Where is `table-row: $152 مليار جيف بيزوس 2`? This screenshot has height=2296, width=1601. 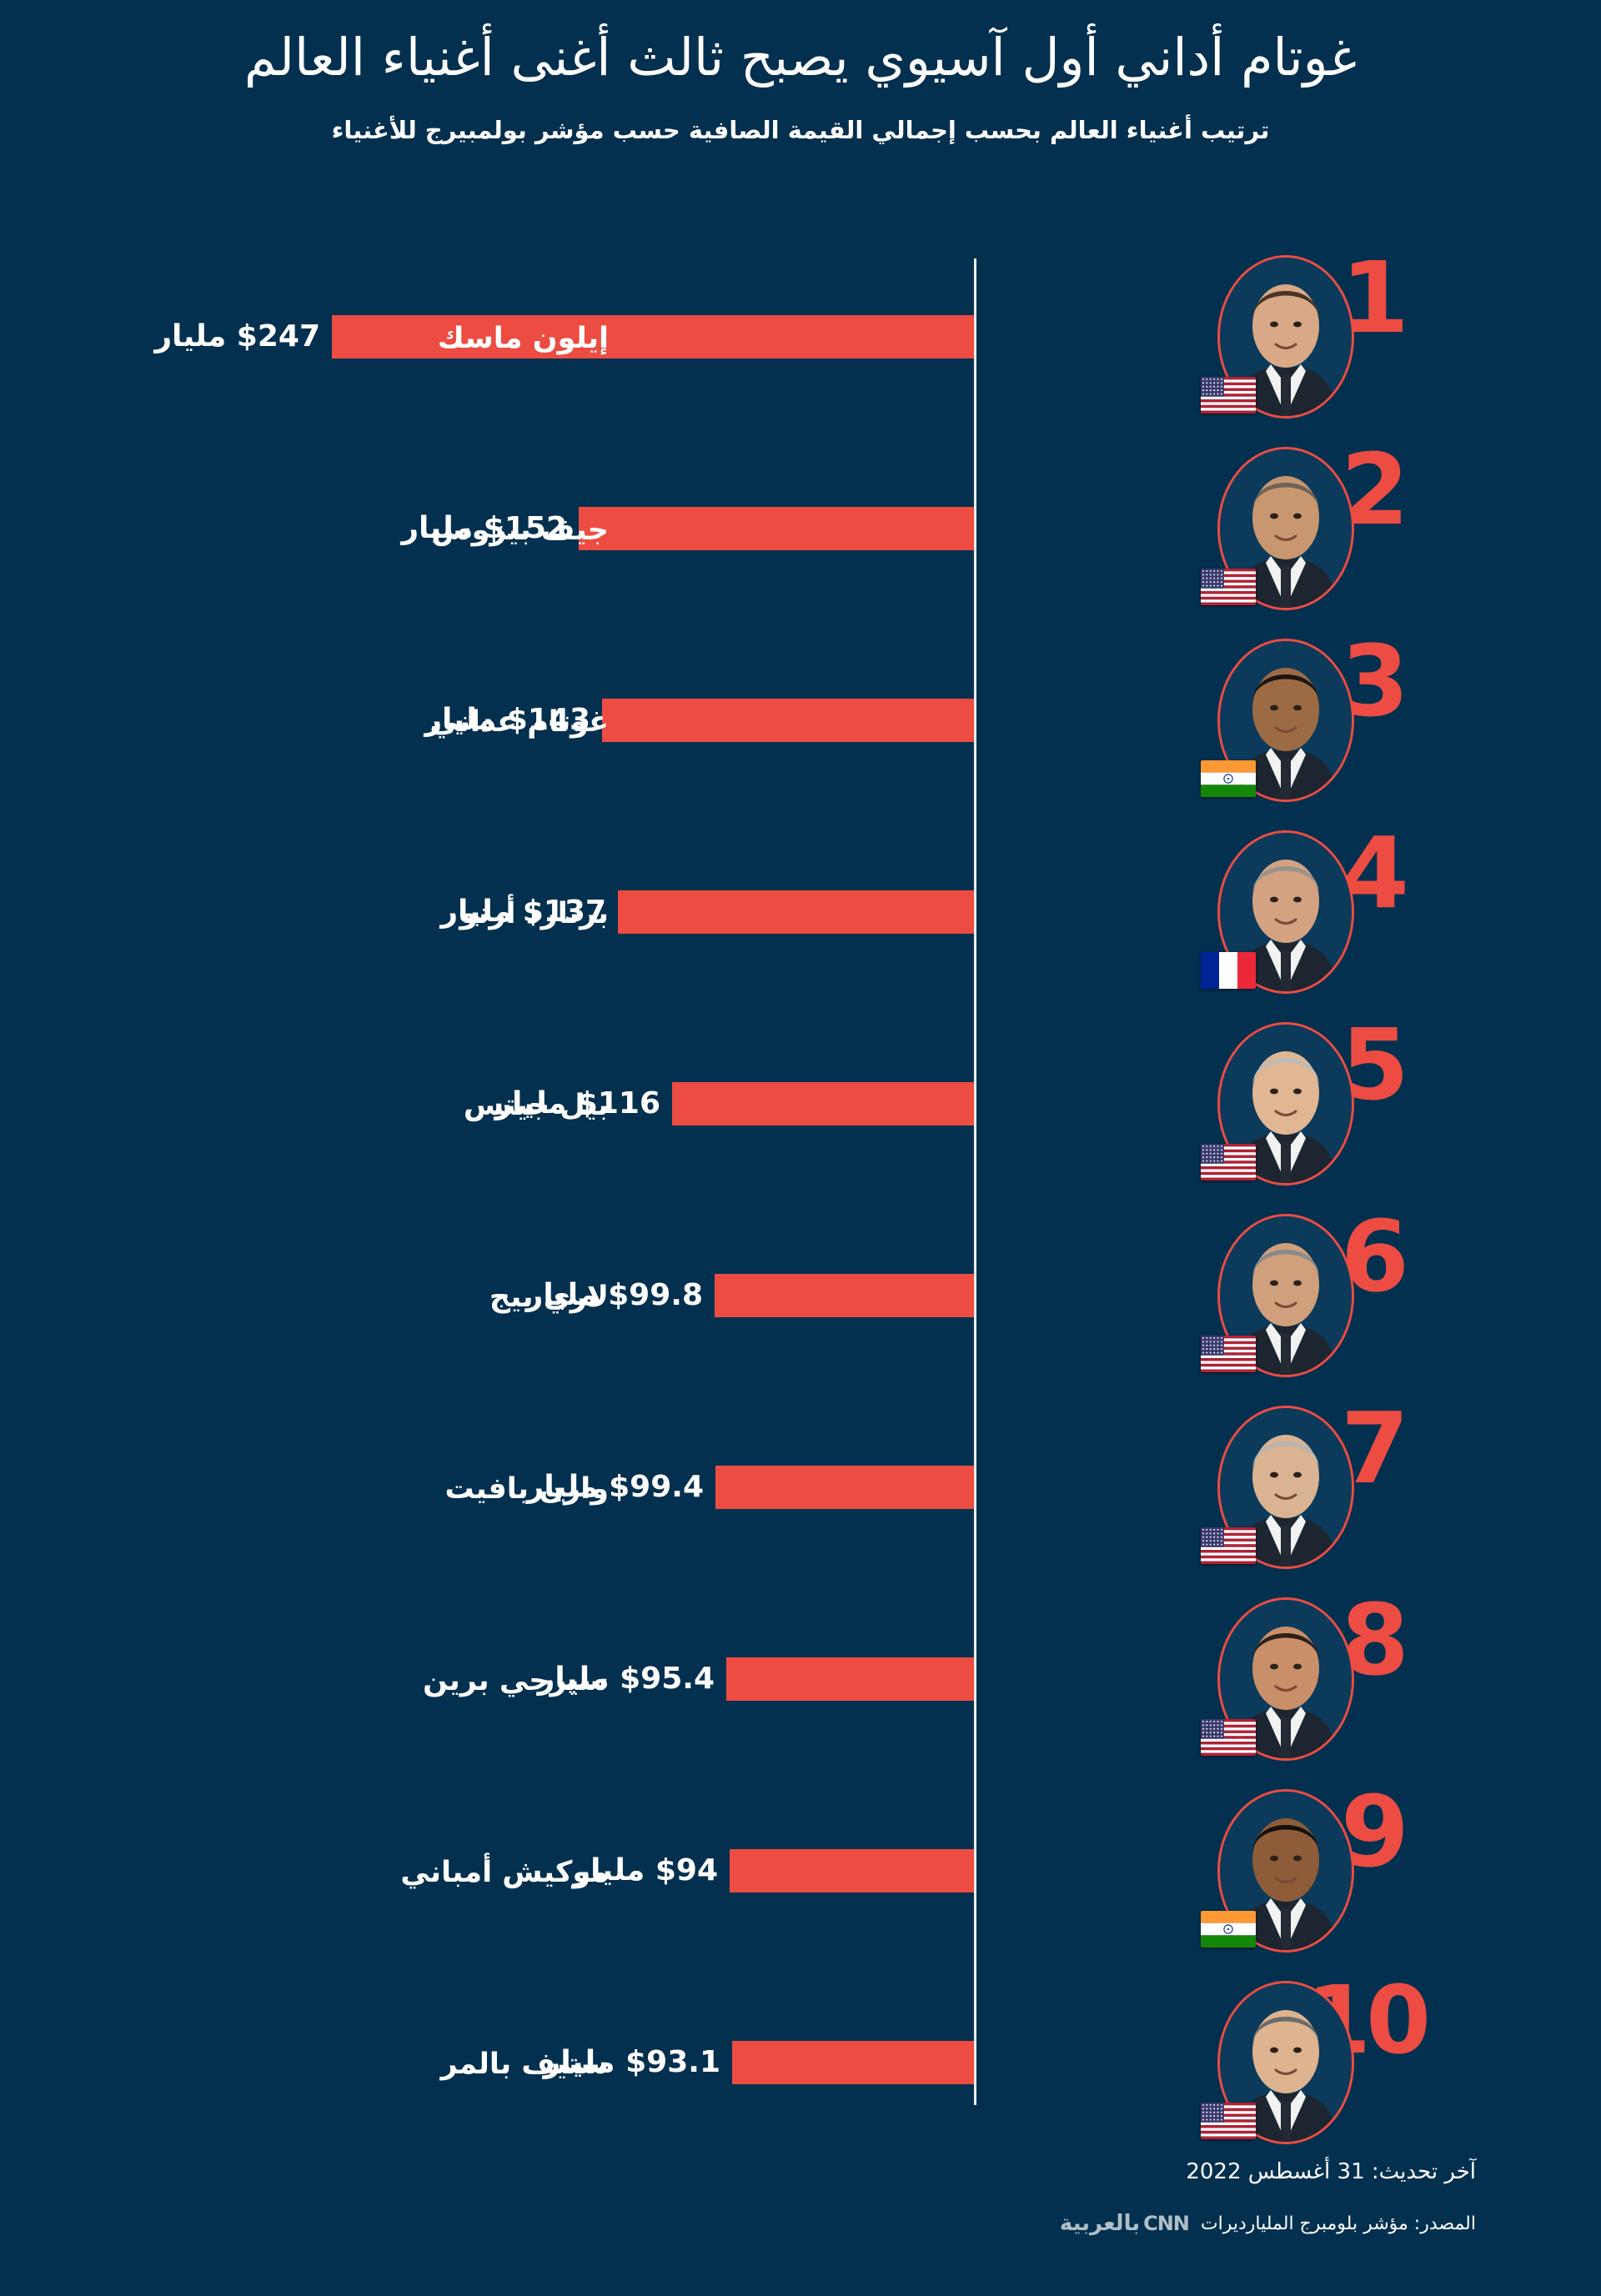
table-row: $152 مليار جيف بيزوس 2 is located at coordinates (800, 537).